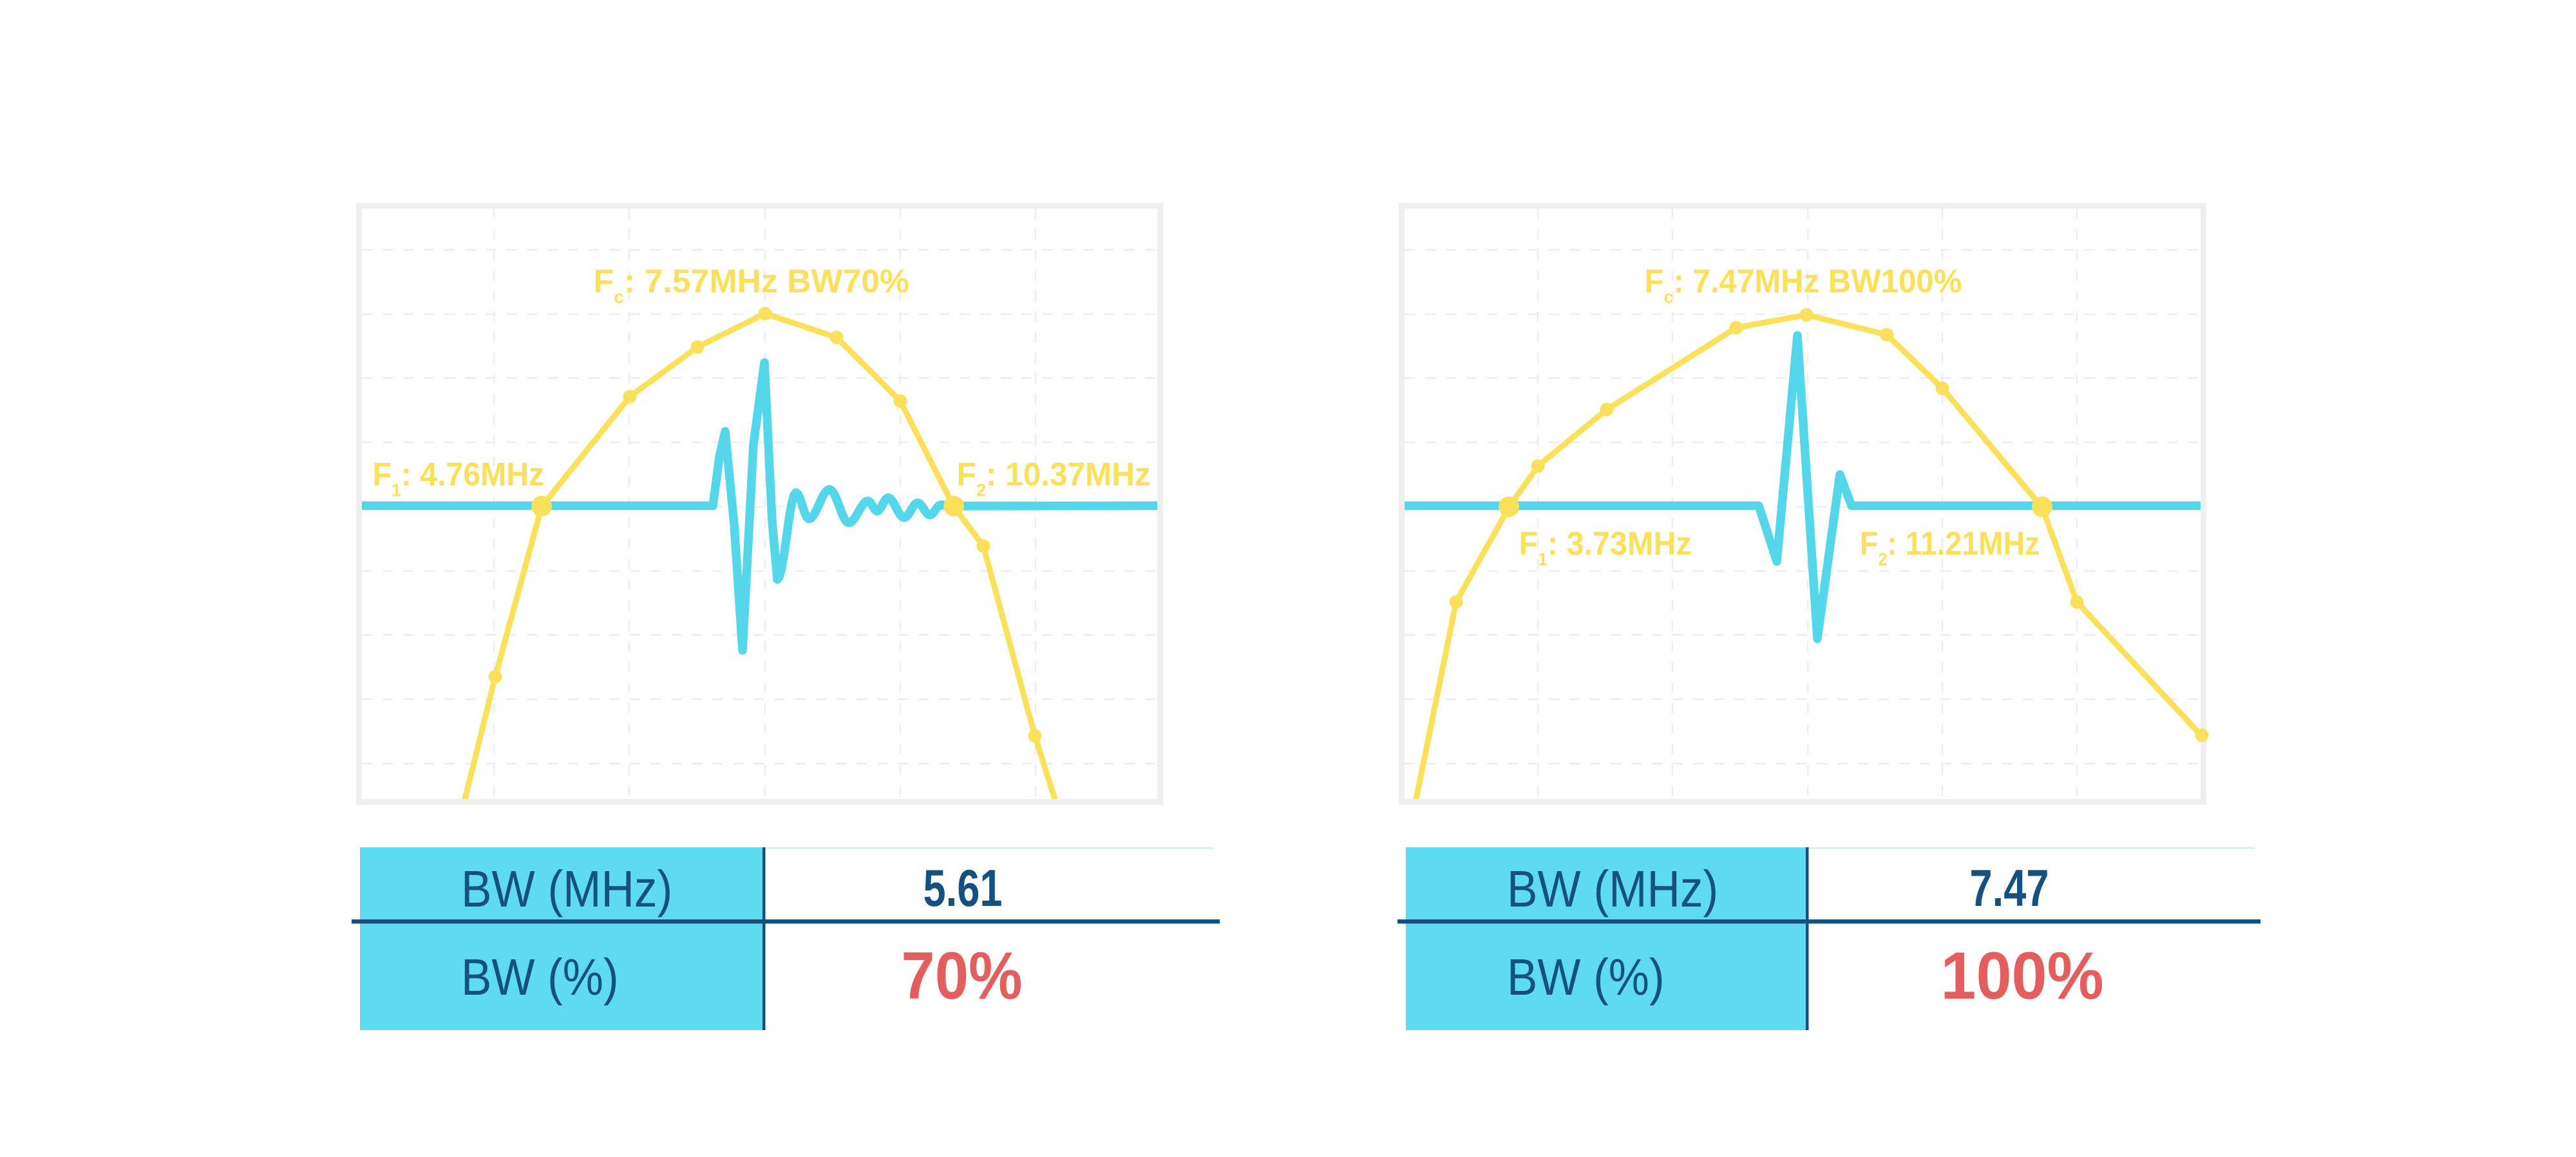 The width and height of the screenshot is (2576, 1157). I want to click on svg-text: Fc: 7.57MHz BW70%, so click(751, 284).